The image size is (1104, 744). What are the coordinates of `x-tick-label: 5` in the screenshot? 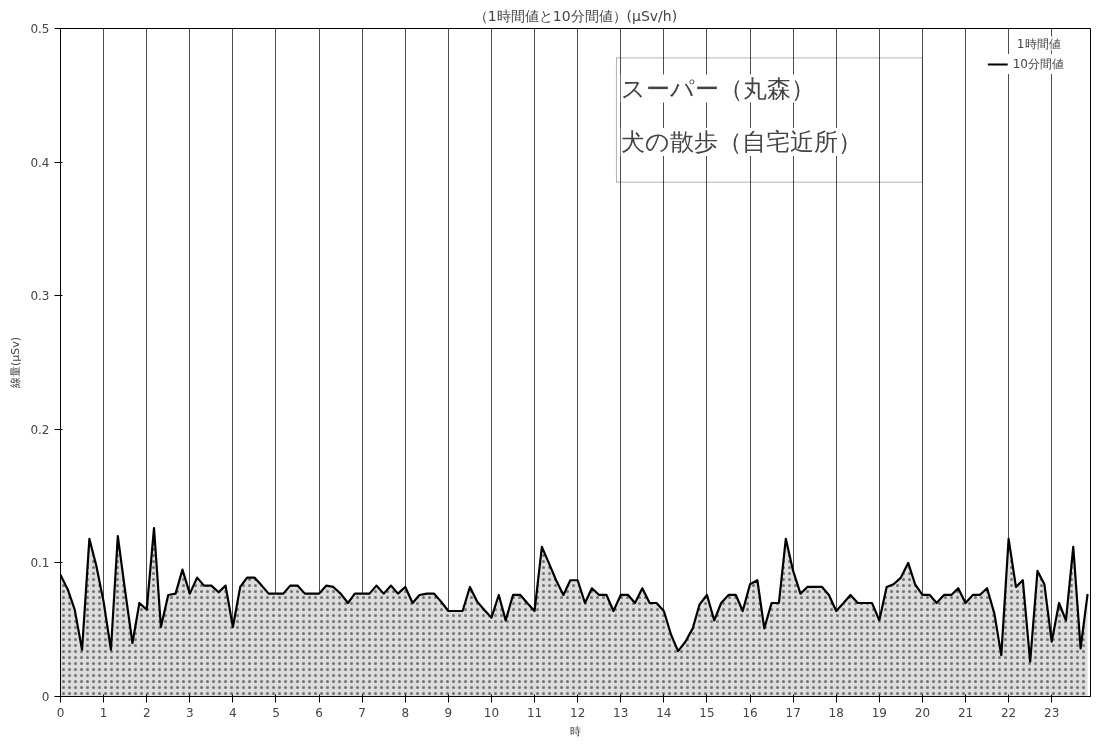 It's located at (276, 712).